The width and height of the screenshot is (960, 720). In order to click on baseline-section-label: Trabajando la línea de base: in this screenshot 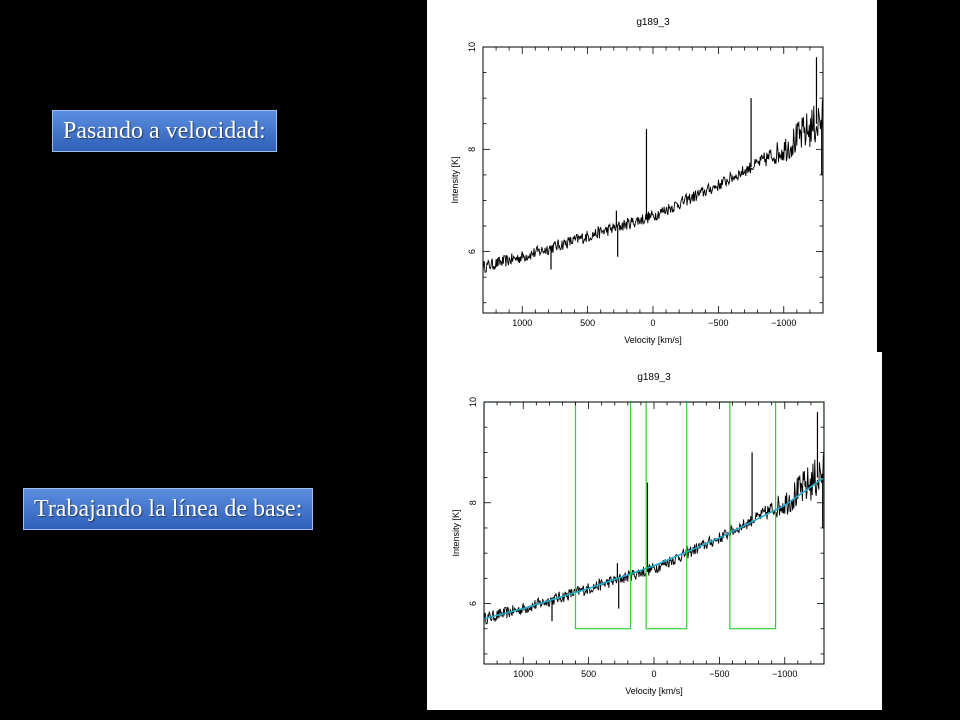, I will do `click(168, 509)`.